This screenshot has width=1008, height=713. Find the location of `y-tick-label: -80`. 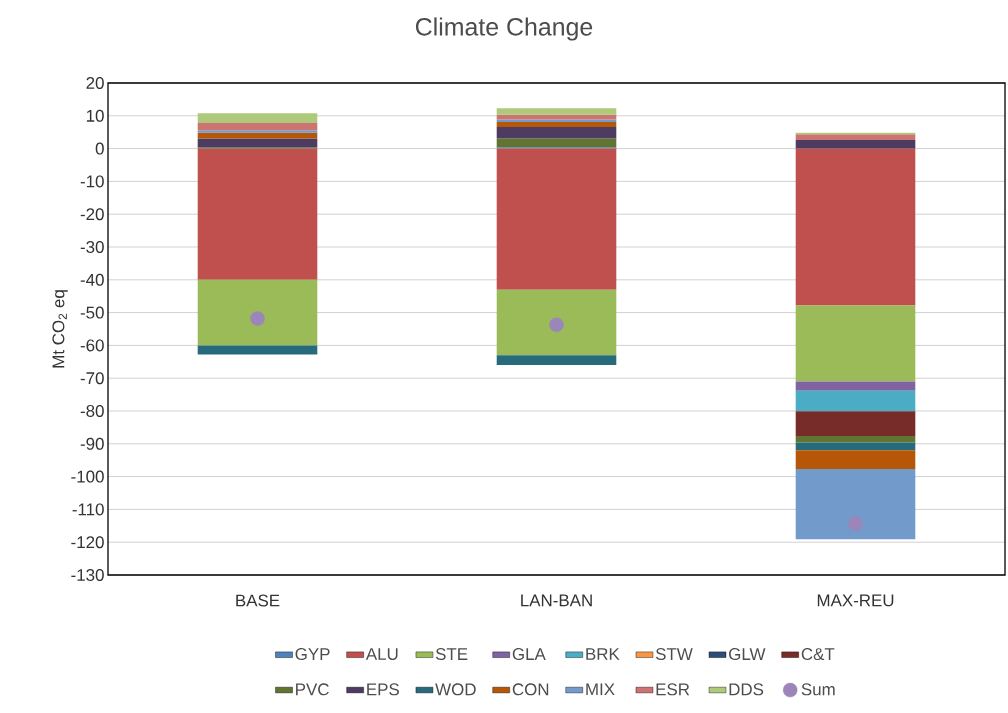

y-tick-label: -80 is located at coordinates (92, 411).